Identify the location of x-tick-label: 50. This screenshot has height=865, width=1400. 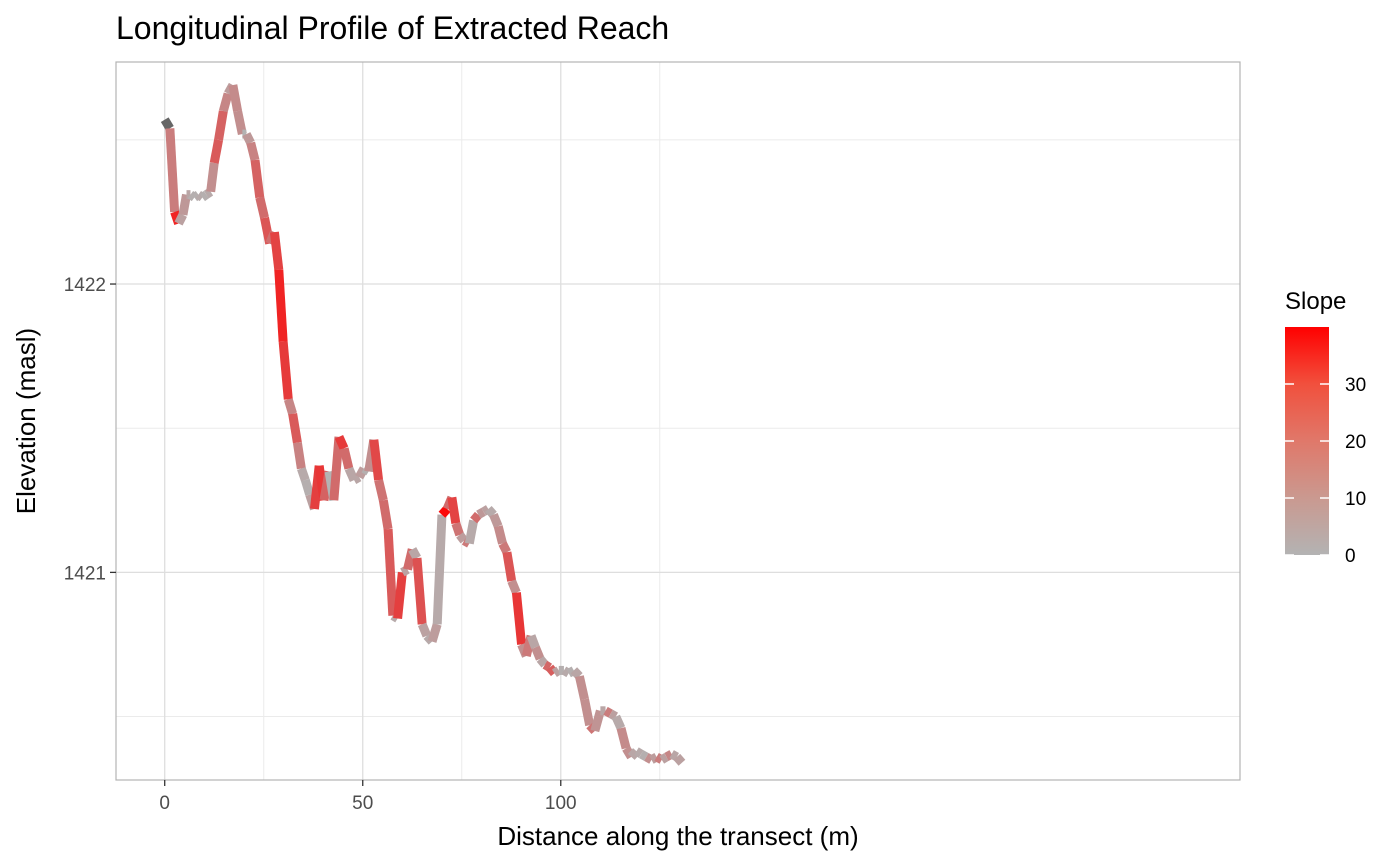
(362, 803).